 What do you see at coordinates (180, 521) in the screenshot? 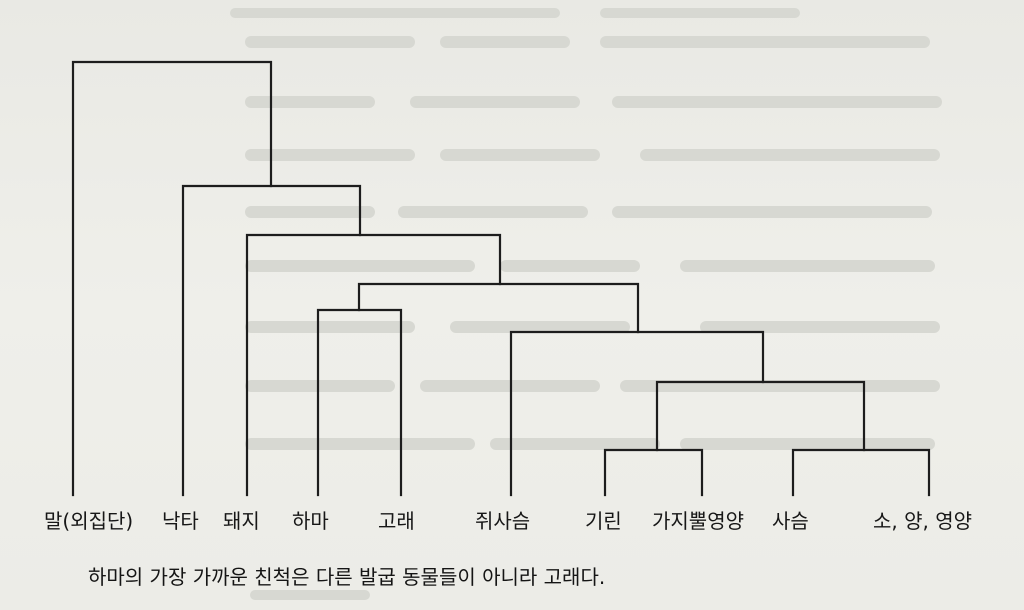
I see `taxon-label-camel: 낙타` at bounding box center [180, 521].